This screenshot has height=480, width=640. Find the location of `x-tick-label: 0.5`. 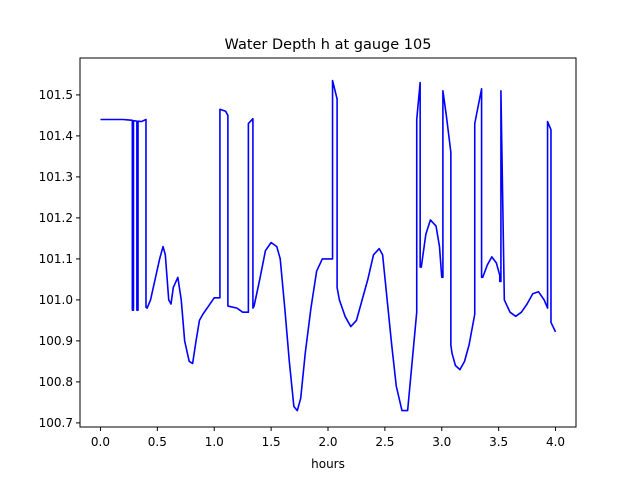

x-tick-label: 0.5 is located at coordinates (157, 442).